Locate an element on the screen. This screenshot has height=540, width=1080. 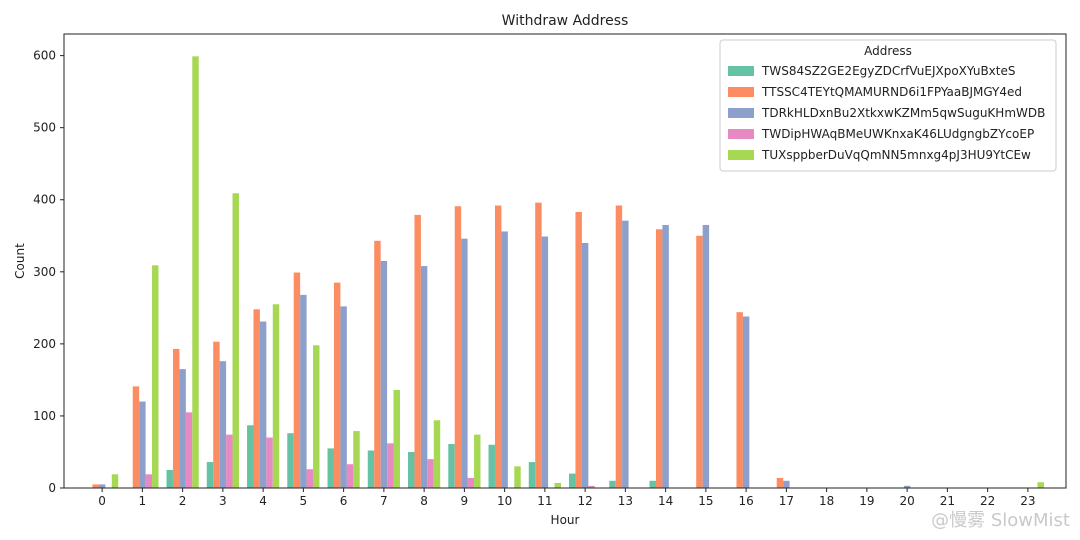
y-tick-label: 100 is located at coordinates (44, 416).